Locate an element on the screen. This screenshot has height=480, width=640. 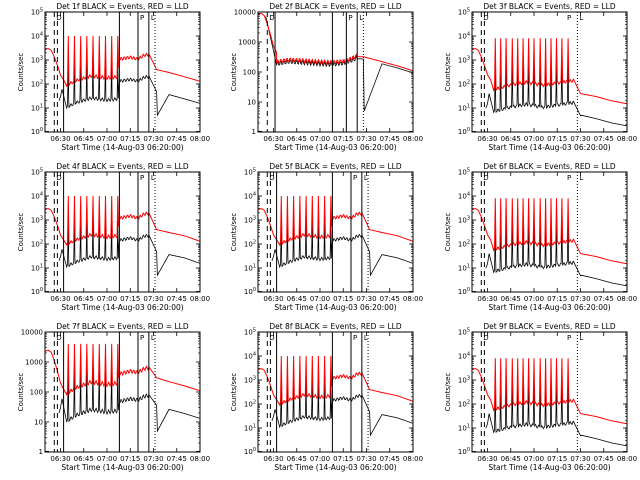
chart-title: Det 2f BLACK = Events, RED = LLD is located at coordinates (335, 6).